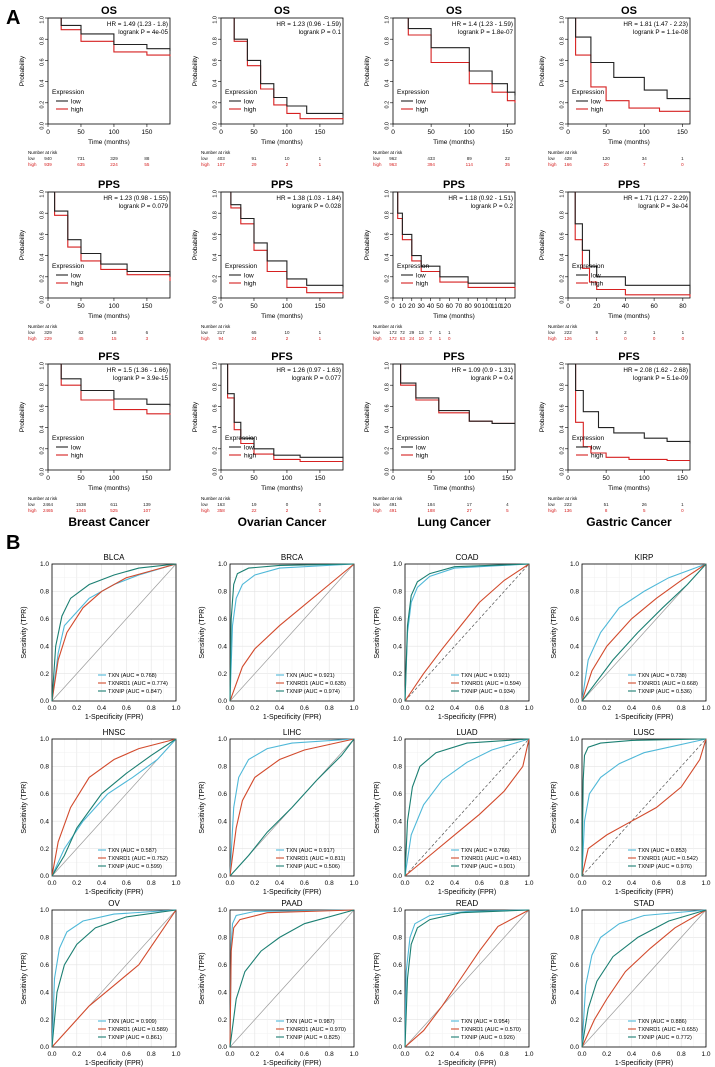 The image size is (715, 1067). Describe the element at coordinates (568, 338) in the screenshot. I see `km-at-risk-high-value: 126` at that location.